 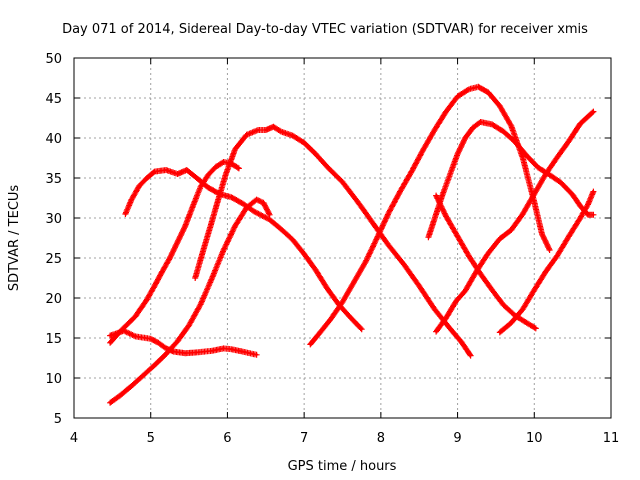 What do you see at coordinates (381, 438) in the screenshot?
I see `x-tick-label: 8` at bounding box center [381, 438].